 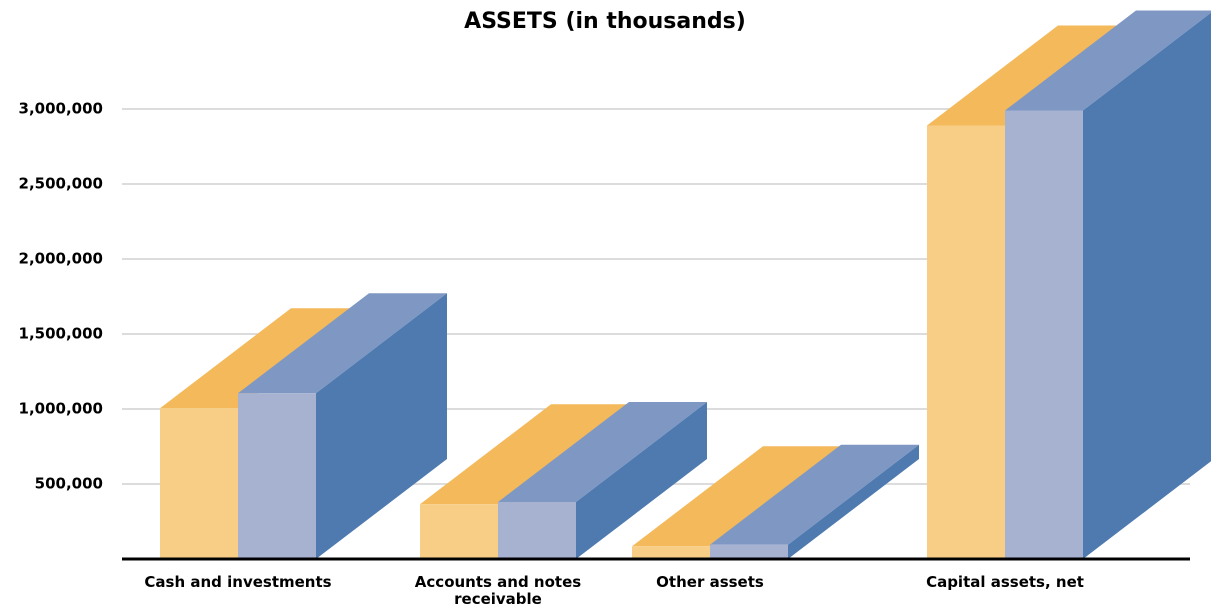 I want to click on x-tick-label: Accounts and notes receivable, so click(x=498, y=590).